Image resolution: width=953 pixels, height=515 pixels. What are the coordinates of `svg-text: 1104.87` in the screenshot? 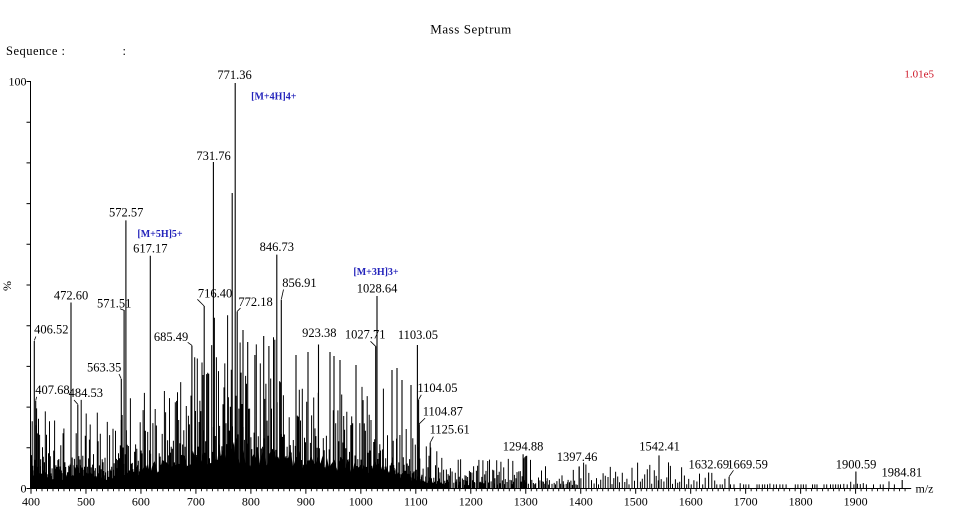 It's located at (443, 411).